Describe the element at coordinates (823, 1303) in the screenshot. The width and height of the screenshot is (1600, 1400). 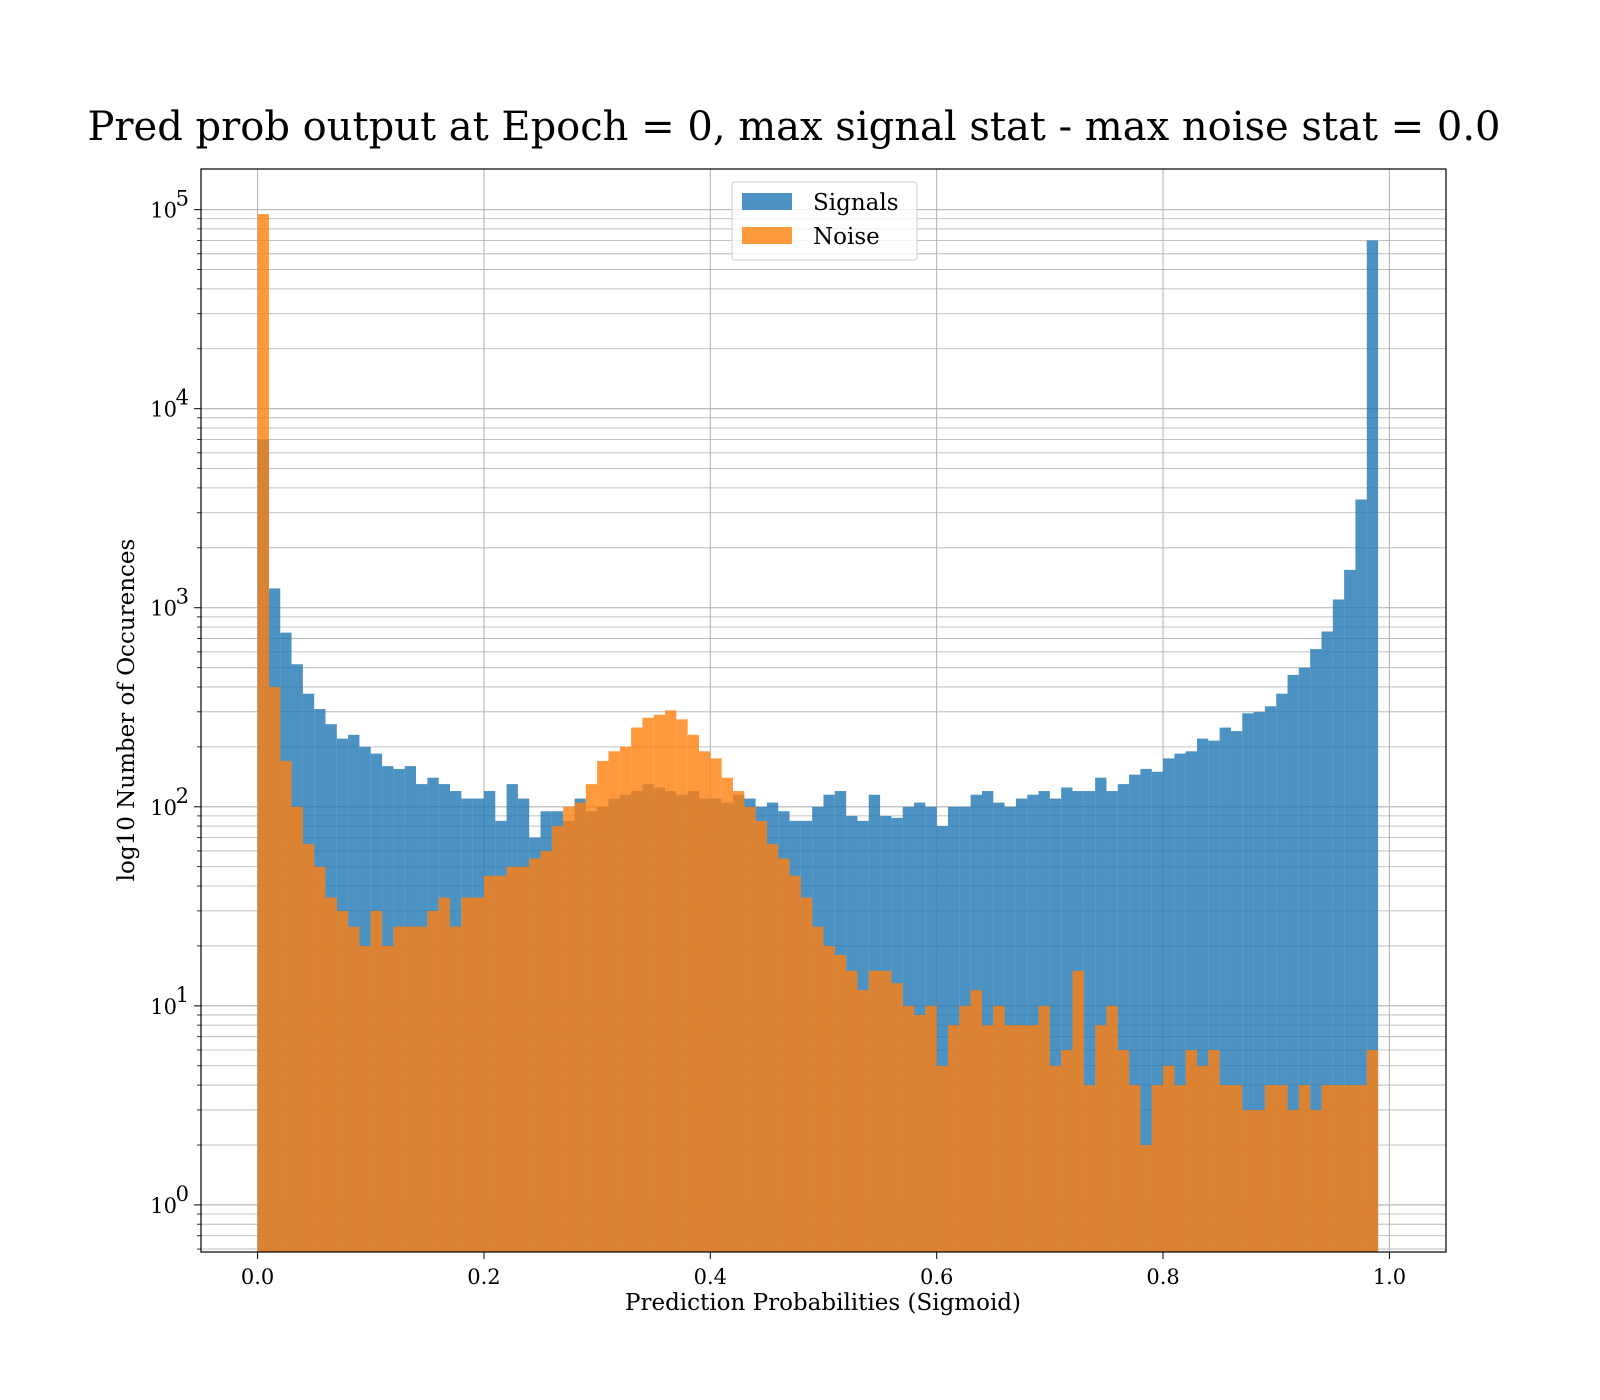
I see `x-axis-label: Prediction Probabilities (Sigmoid)` at that location.